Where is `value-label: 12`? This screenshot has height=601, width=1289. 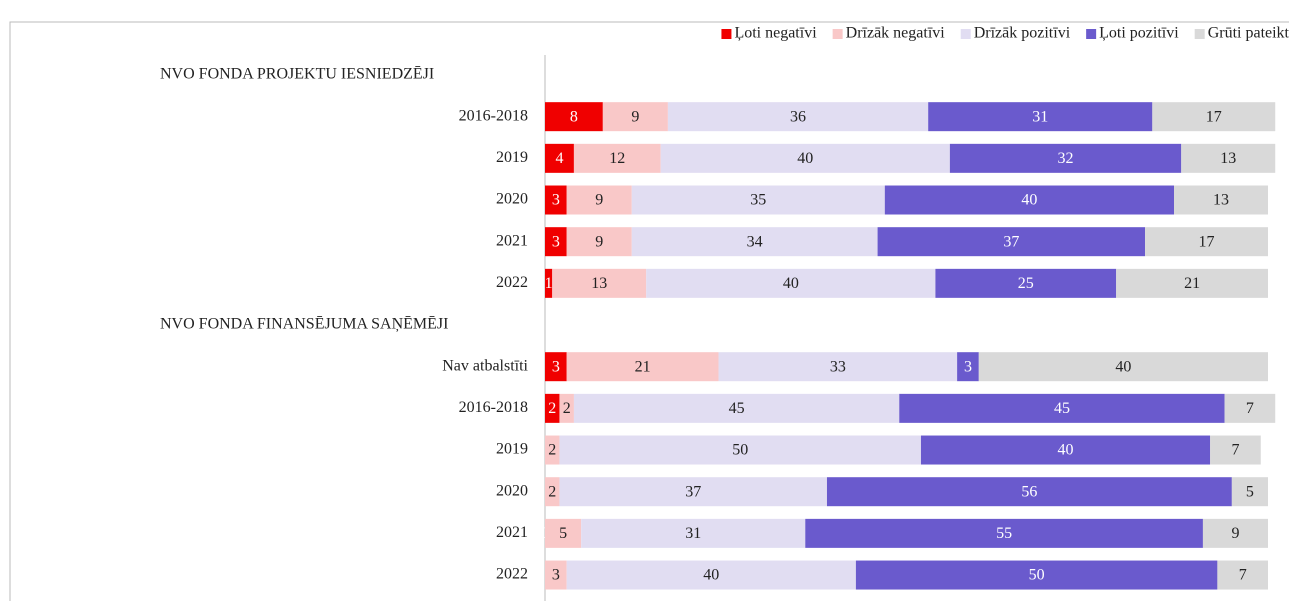
value-label: 12 is located at coordinates (617, 158).